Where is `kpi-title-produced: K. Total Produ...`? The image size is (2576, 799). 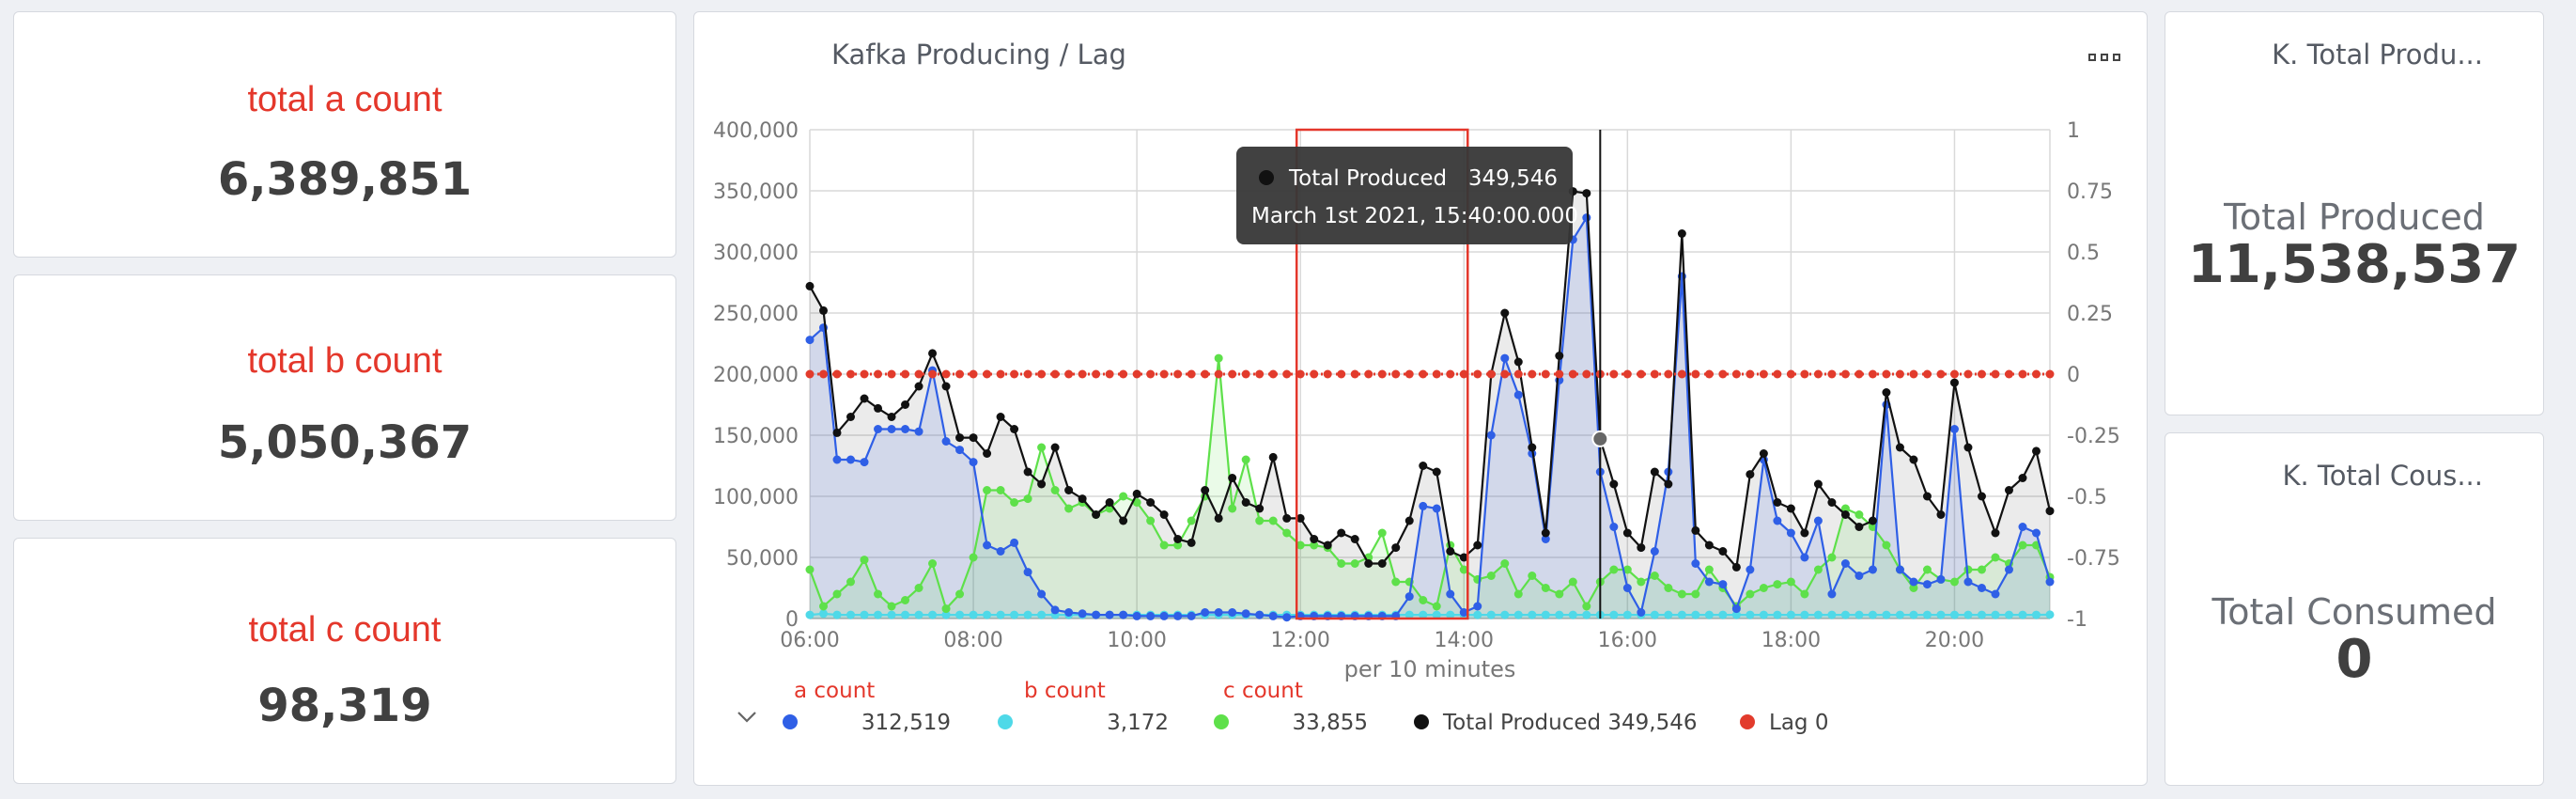
kpi-title-produced: K. Total Produ... is located at coordinates (2378, 54).